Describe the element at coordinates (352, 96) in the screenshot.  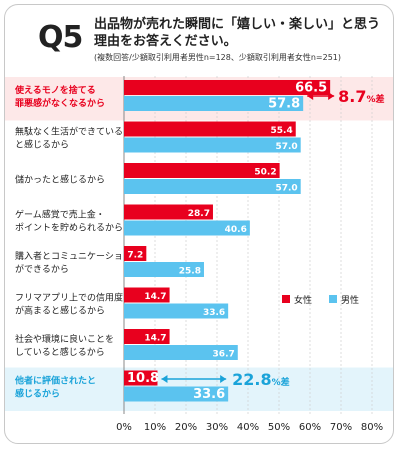
I see `diff-annotation-number: 8.7` at that location.